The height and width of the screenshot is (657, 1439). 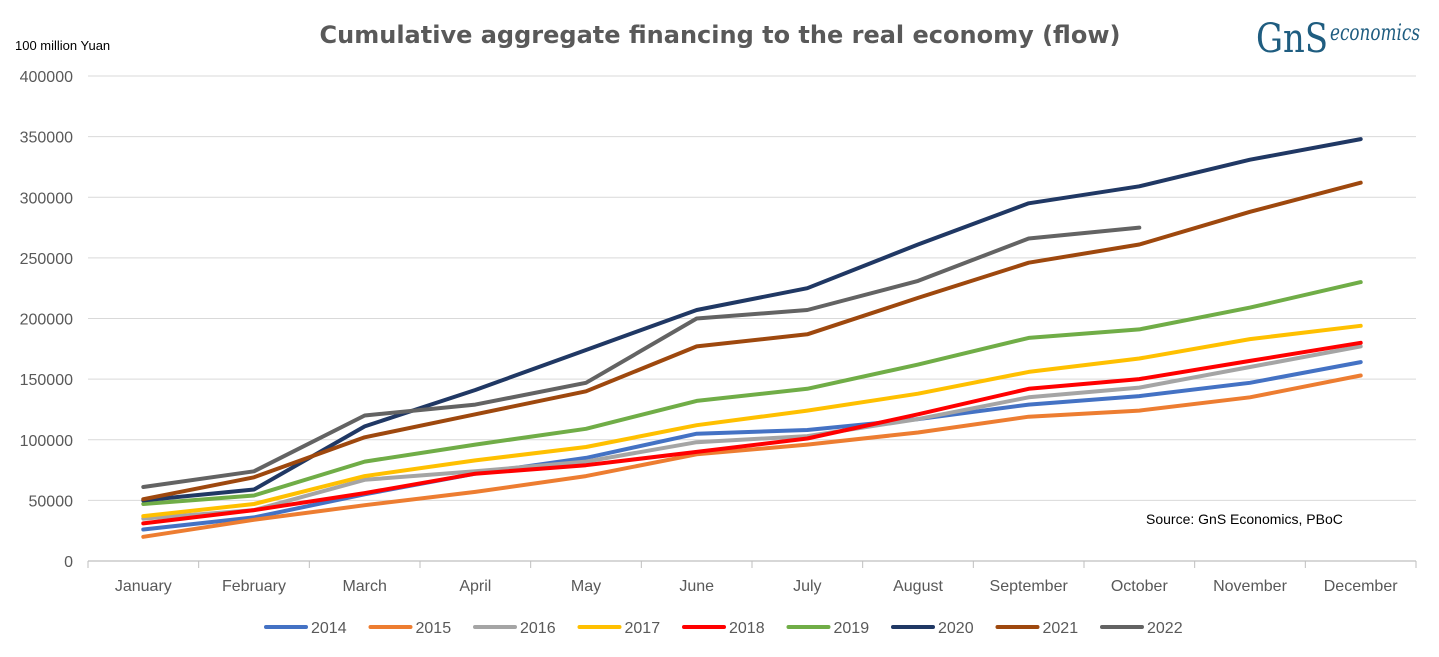 What do you see at coordinates (46, 380) in the screenshot?
I see `y-tick-label: 150000` at bounding box center [46, 380].